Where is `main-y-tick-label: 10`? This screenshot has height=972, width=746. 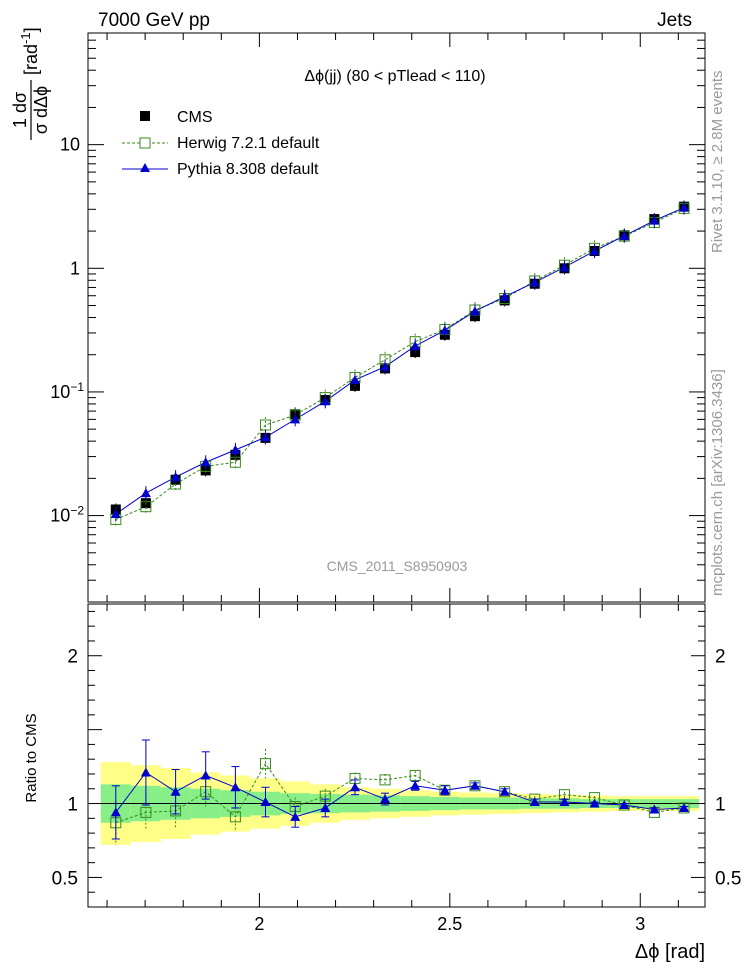 main-y-tick-label: 10 is located at coordinates (70, 145).